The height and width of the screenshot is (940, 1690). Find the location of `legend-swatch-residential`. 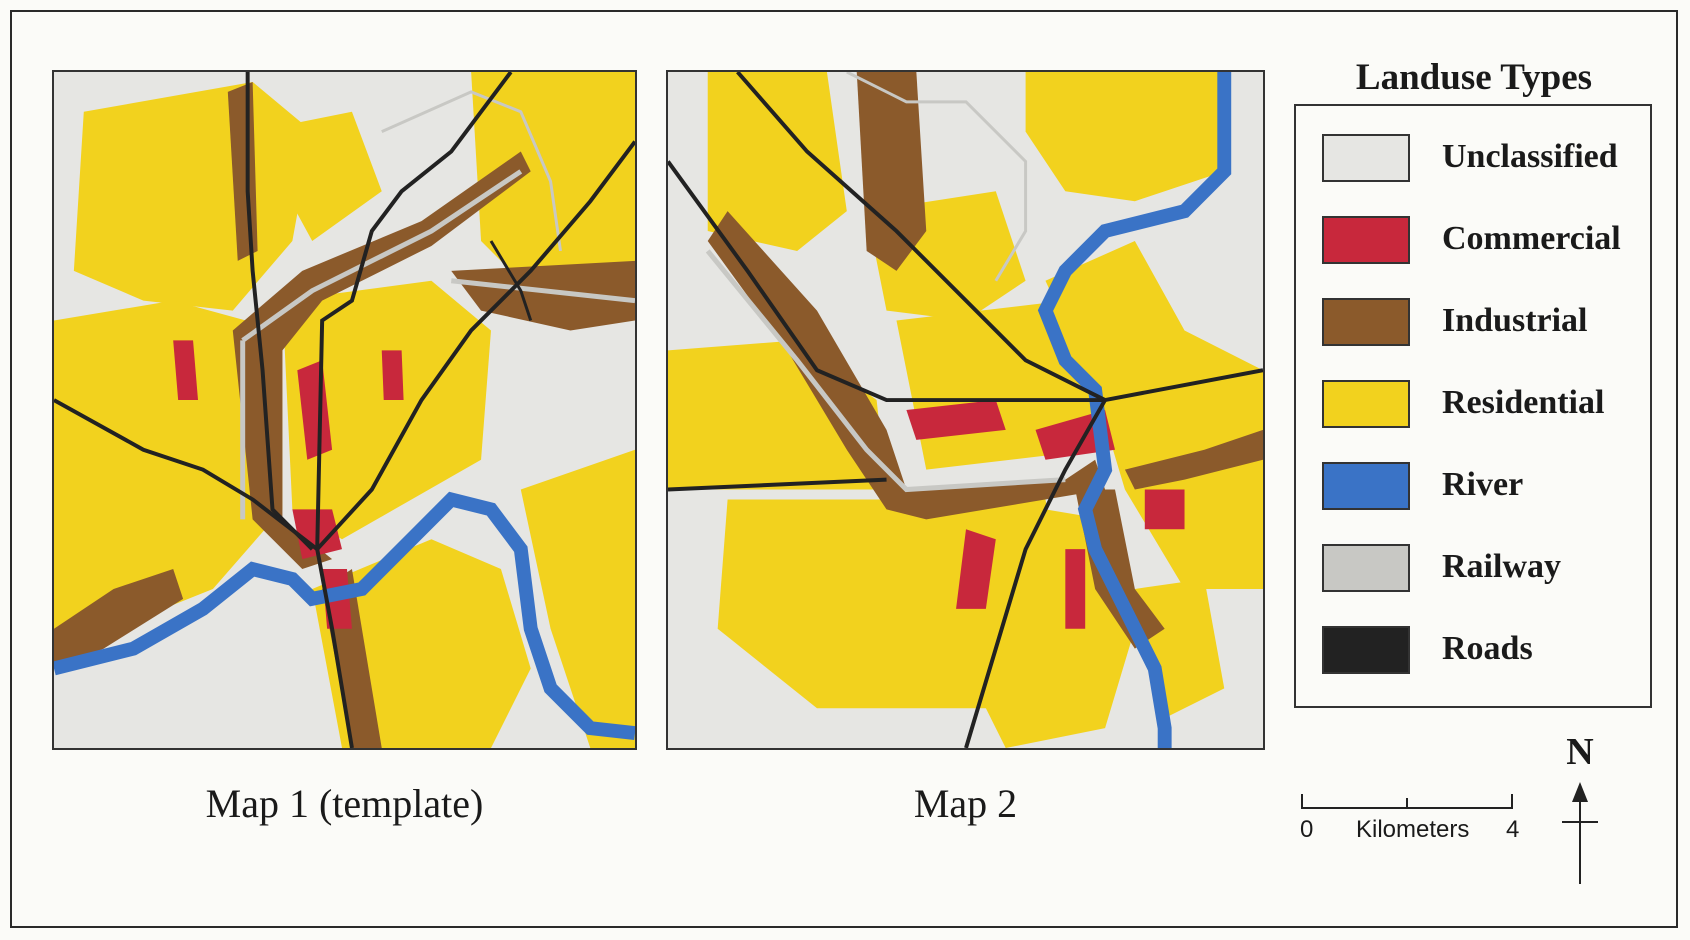

legend-swatch-residential is located at coordinates (1366, 404).